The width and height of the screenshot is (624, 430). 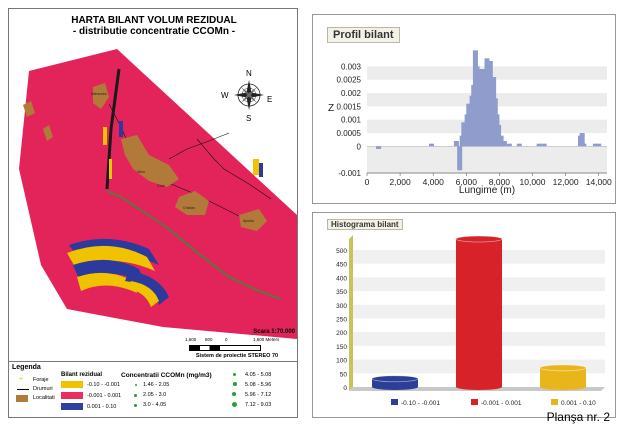 I want to click on conc-label: 5.08 - 5.96, so click(x=258, y=385).